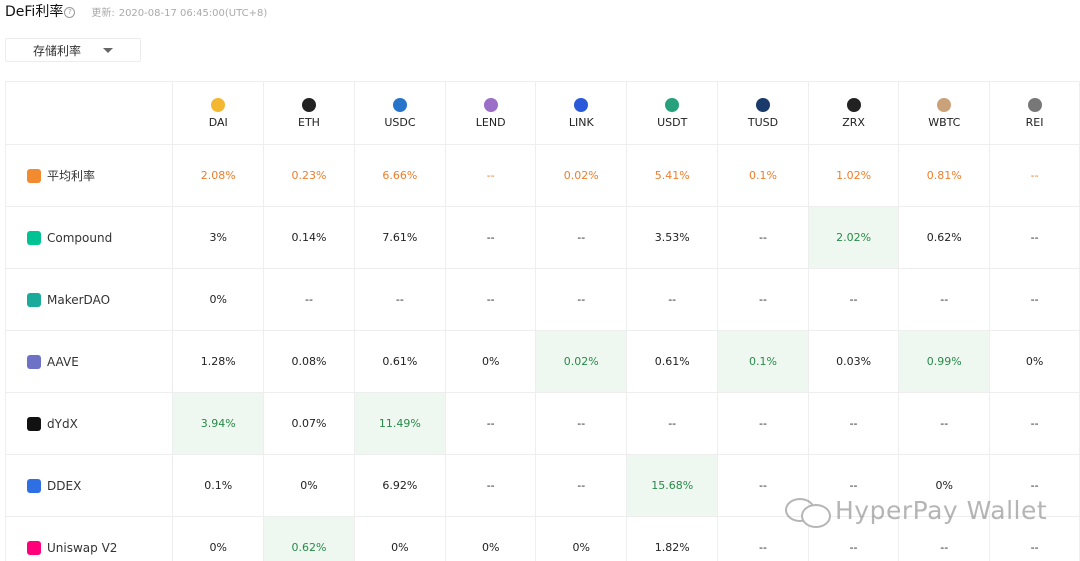 The width and height of the screenshot is (1080, 561). What do you see at coordinates (490, 113) in the screenshot?
I see `column-header-lend: LEND` at bounding box center [490, 113].